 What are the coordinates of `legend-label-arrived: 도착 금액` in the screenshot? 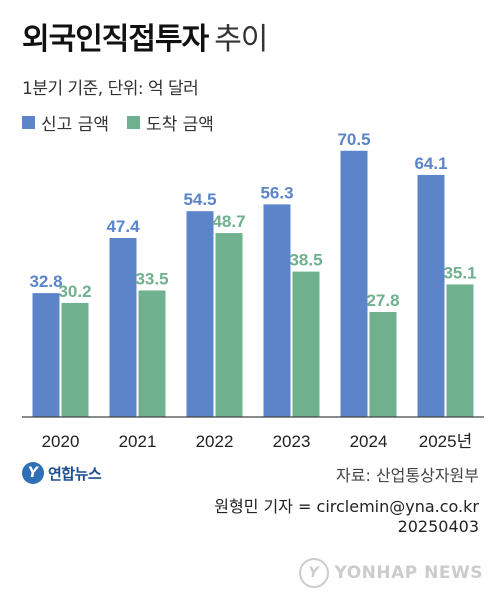 It's located at (179, 125).